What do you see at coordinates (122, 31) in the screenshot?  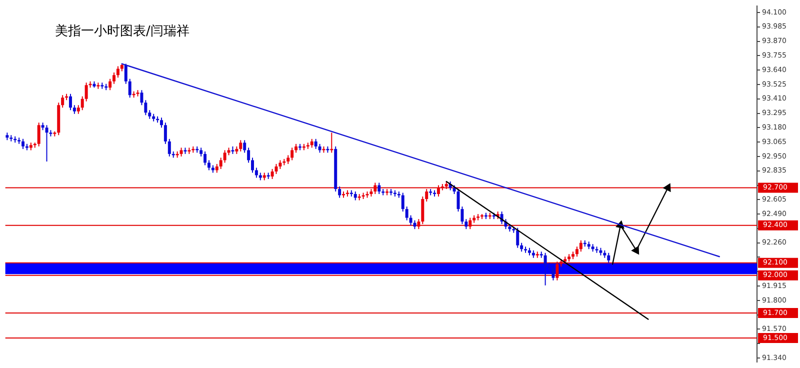 I see `text: 美指一小时图表/闫瑞祥` at bounding box center [122, 31].